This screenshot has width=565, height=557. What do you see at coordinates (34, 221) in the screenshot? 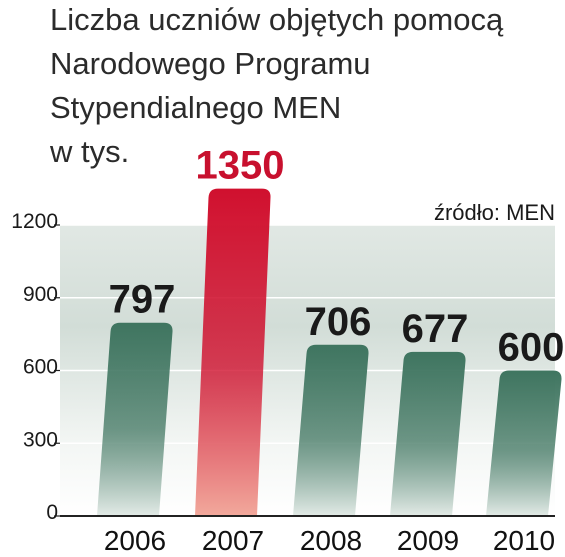
I see `y-tick-label-1200: 1200` at bounding box center [34, 221].